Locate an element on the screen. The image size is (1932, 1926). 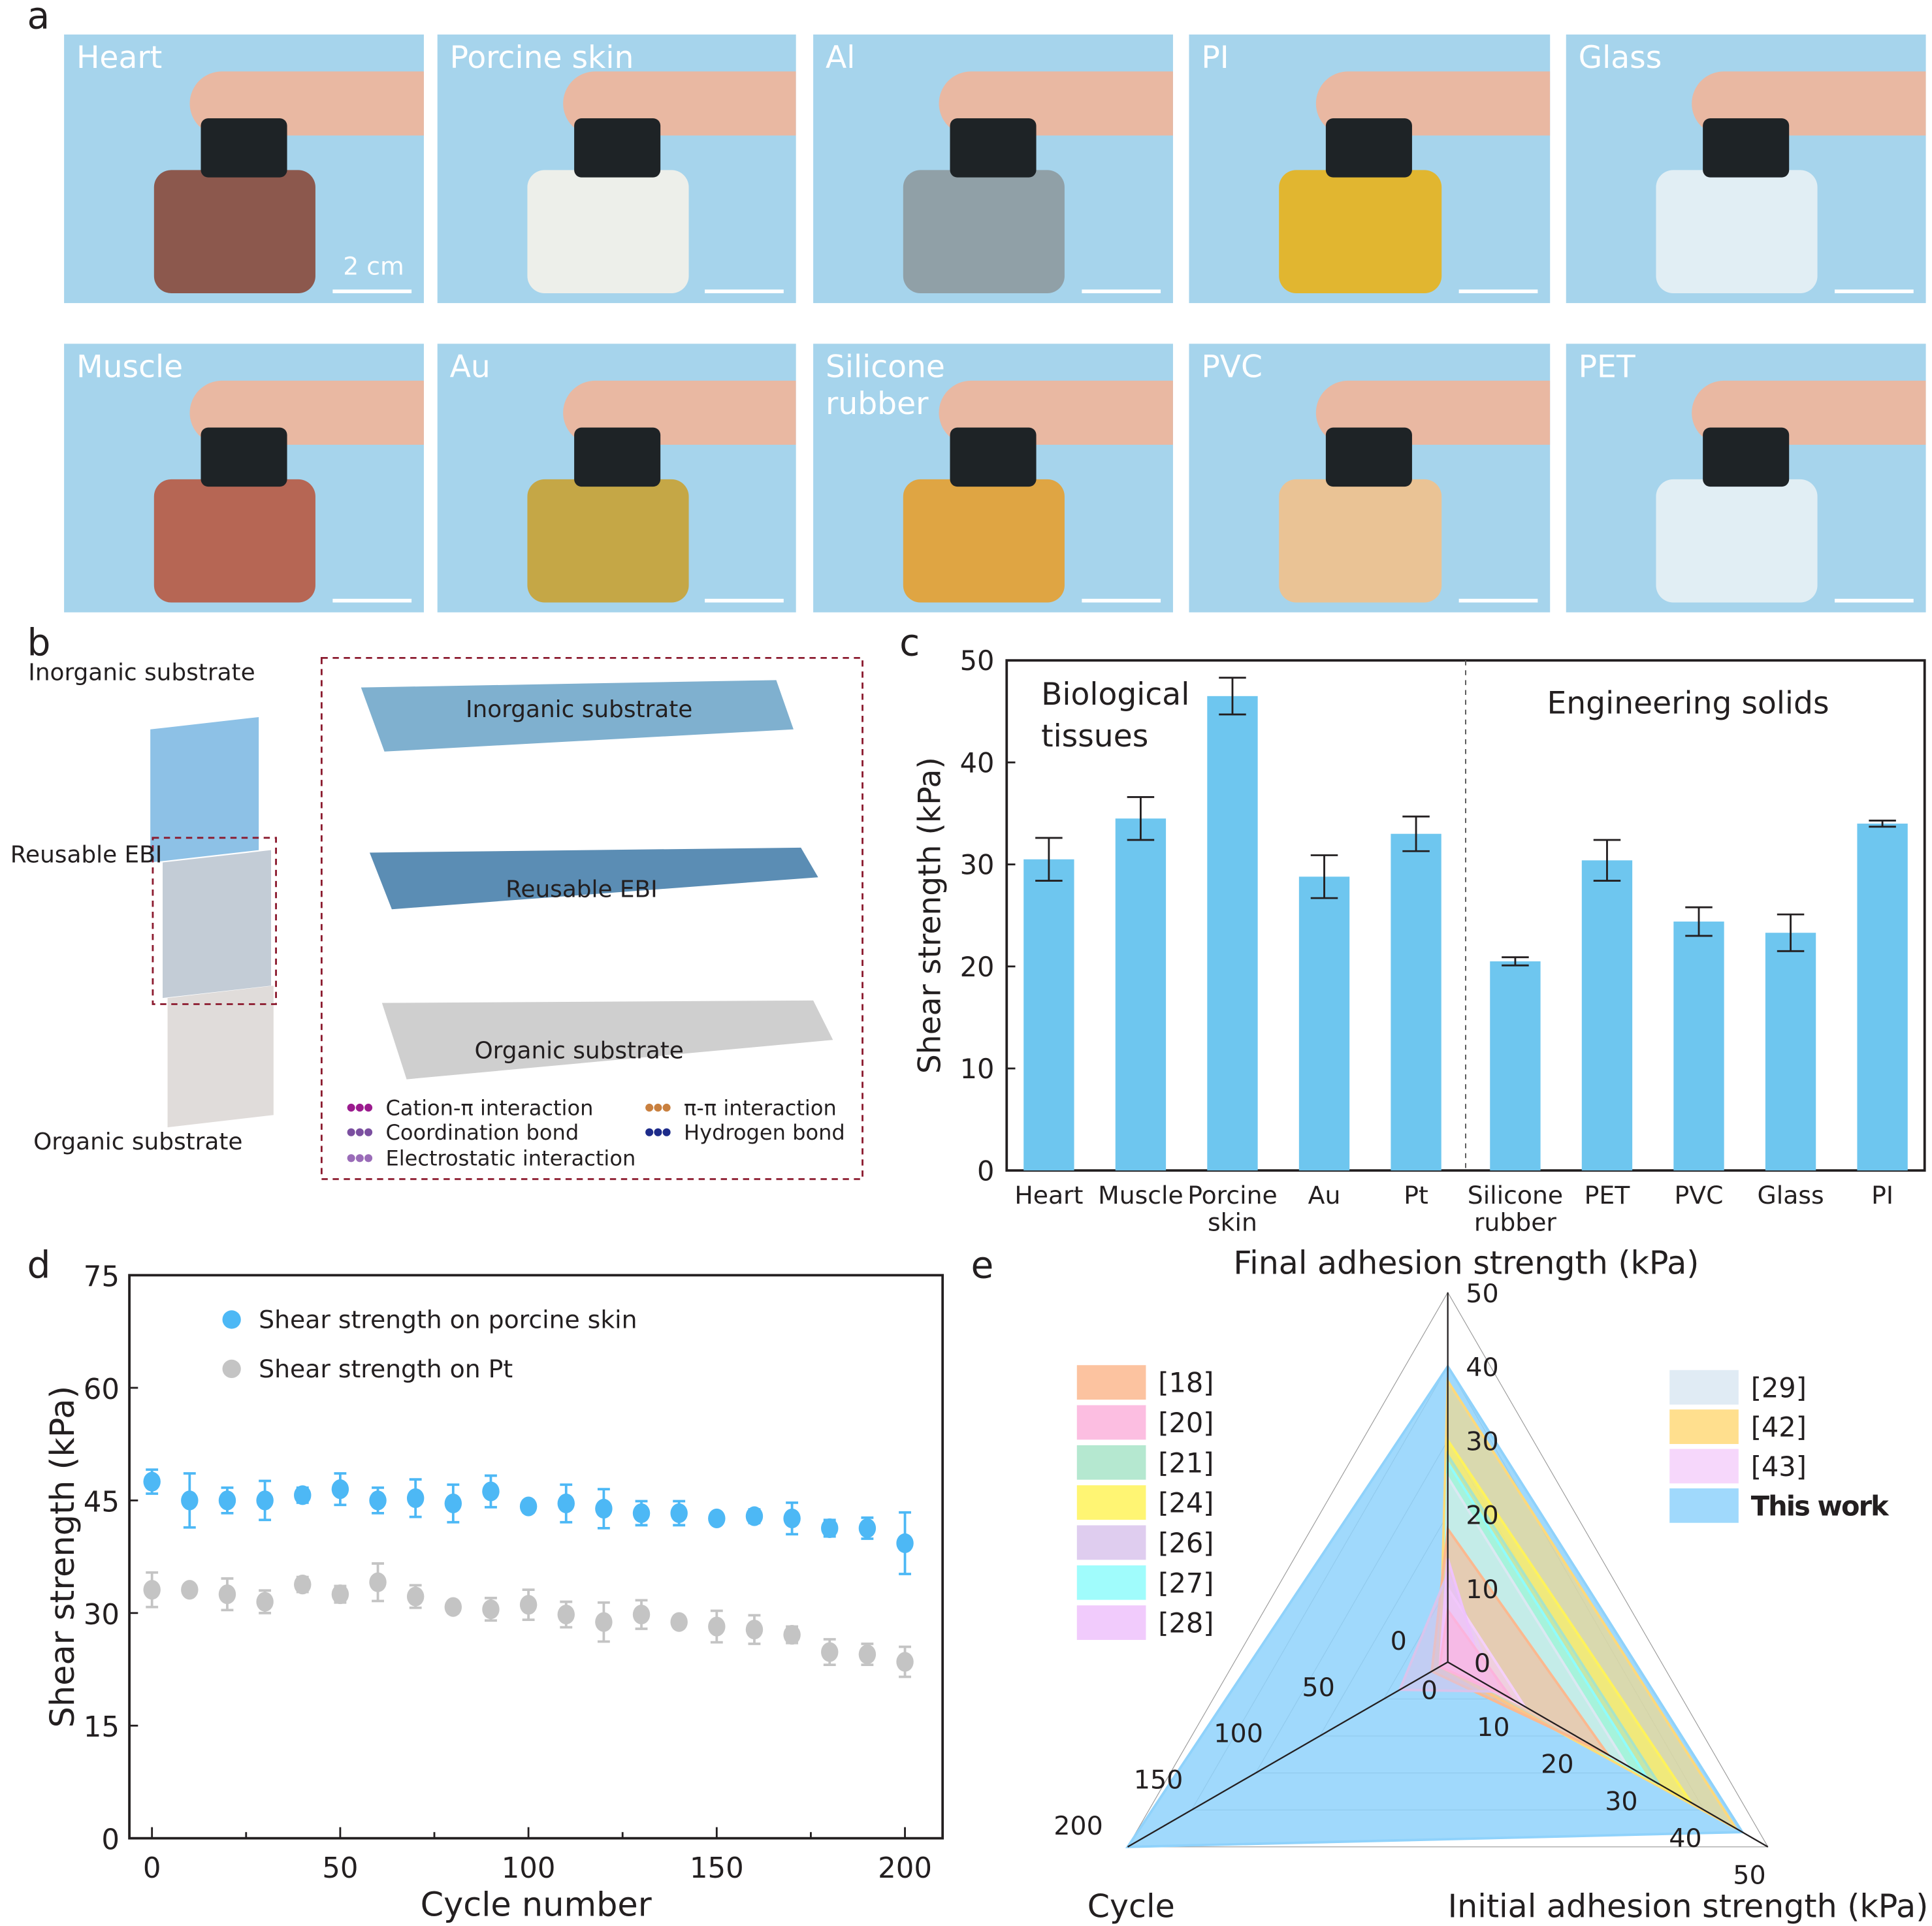
legend-label: Hydrogen bond is located at coordinates (764, 1132).